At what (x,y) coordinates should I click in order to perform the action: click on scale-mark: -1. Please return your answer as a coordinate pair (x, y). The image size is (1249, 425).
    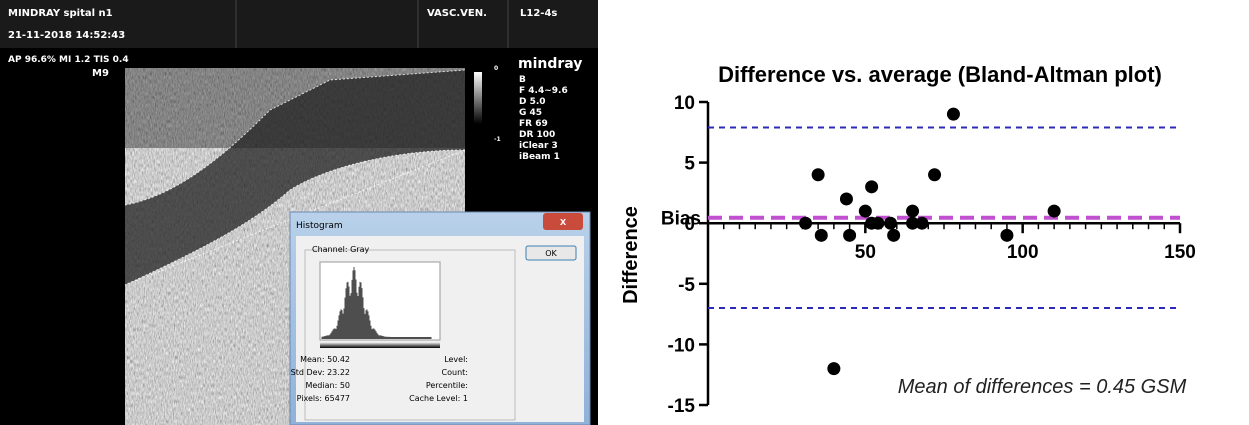
    Looking at the image, I should click on (497, 139).